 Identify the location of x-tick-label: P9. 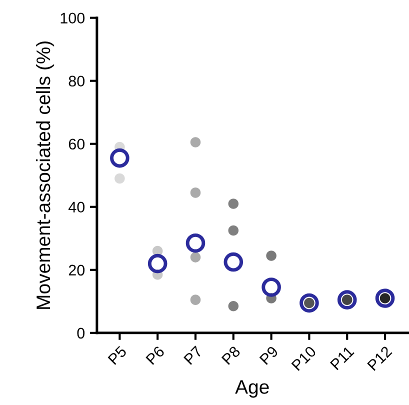
(269, 355).